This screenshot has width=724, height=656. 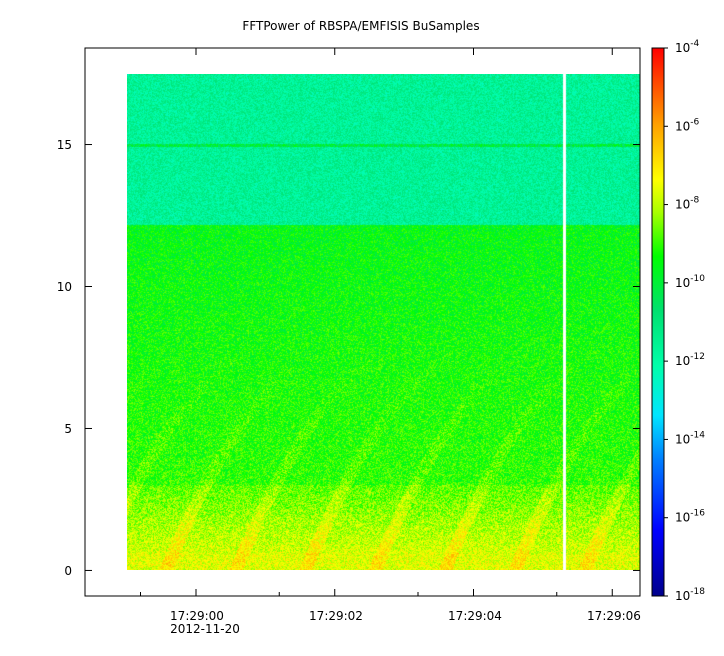 What do you see at coordinates (687, 47) in the screenshot?
I see `colorbar-tick-label: 10⁻⁴` at bounding box center [687, 47].